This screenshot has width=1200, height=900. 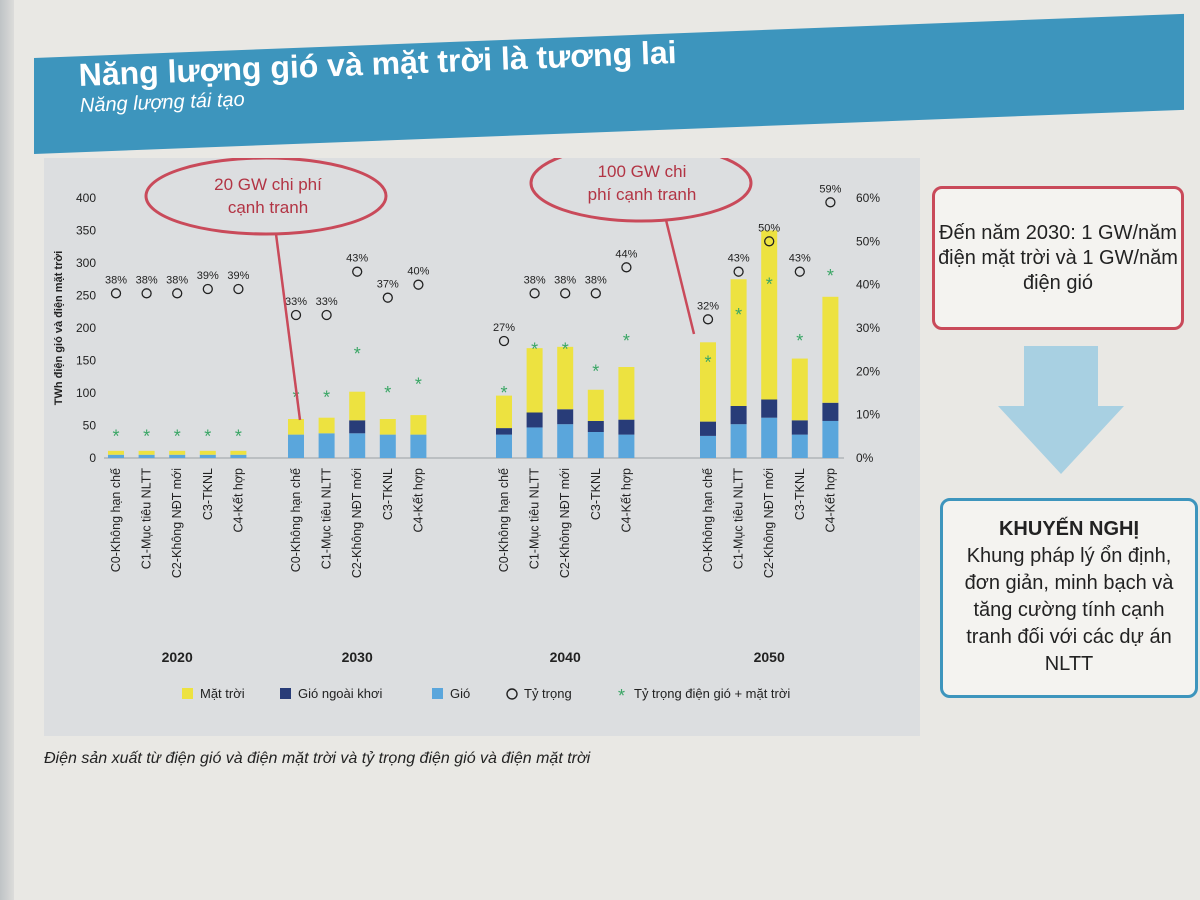 I want to click on legend-swatch-wind, so click(x=437, y=693).